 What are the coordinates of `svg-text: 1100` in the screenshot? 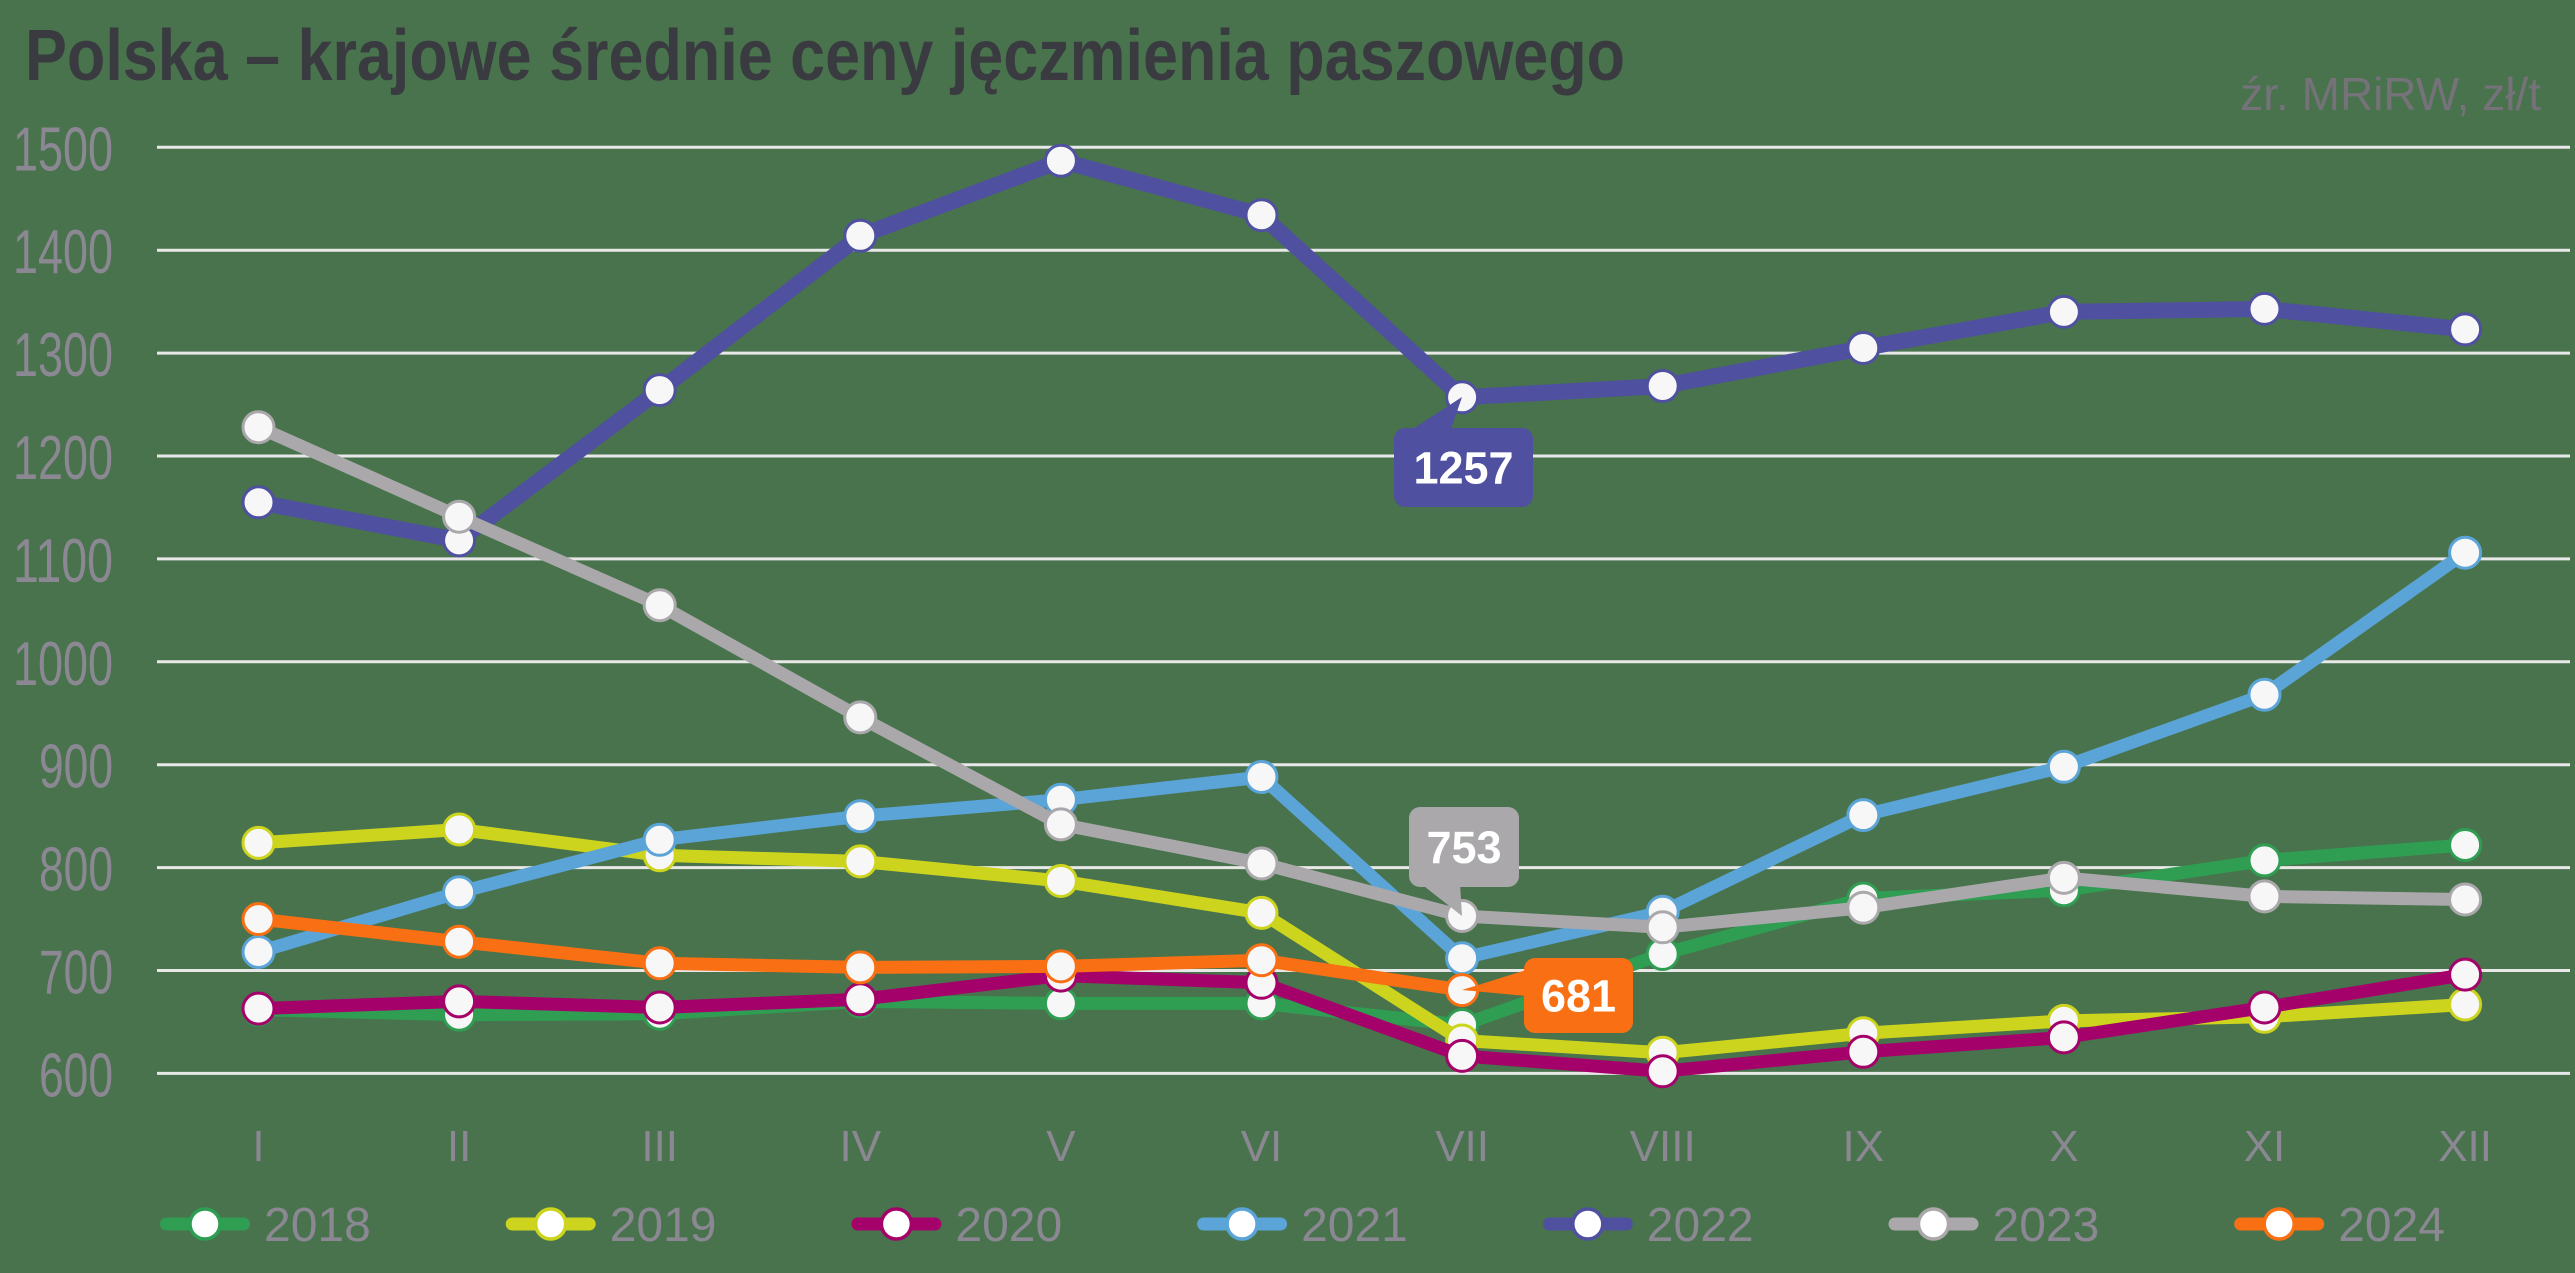 It's located at (63, 561).